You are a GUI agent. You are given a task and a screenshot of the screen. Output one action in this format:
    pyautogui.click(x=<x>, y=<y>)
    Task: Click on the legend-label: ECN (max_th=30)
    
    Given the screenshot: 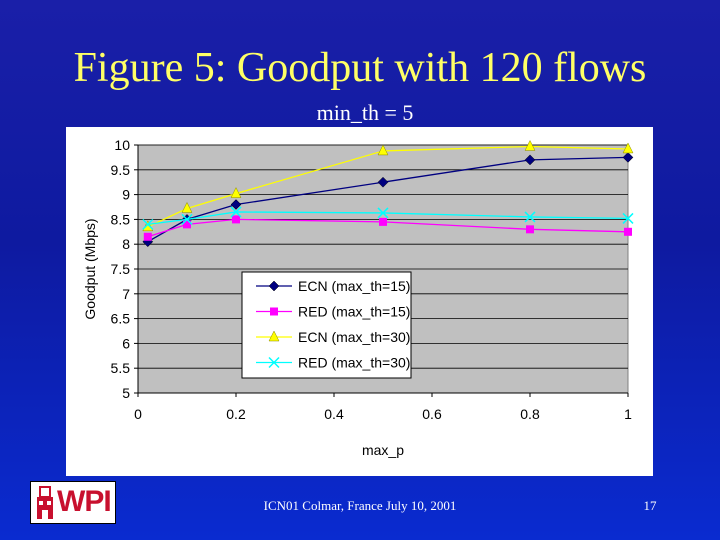 What is the action you would take?
    pyautogui.click(x=354, y=337)
    